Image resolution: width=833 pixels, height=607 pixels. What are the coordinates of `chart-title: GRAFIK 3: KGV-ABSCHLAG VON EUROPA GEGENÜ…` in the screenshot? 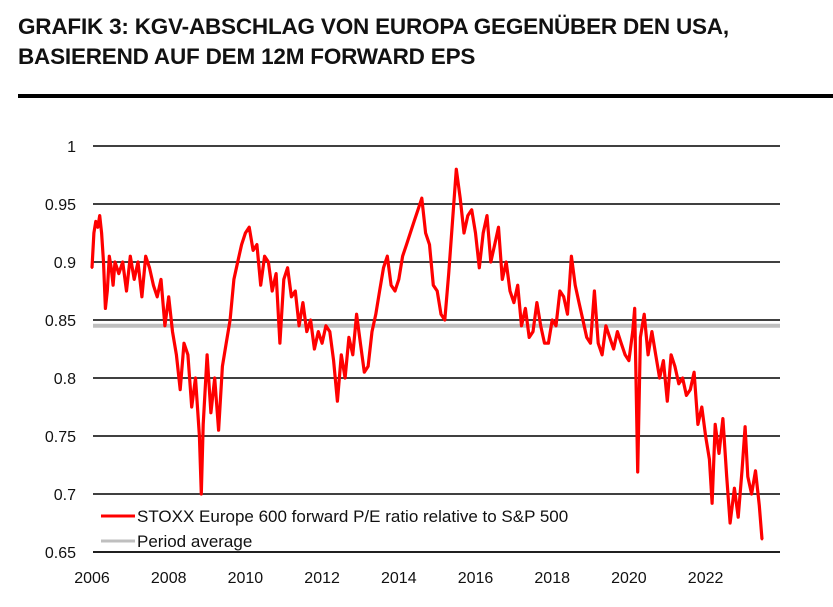 It's located at (373, 41).